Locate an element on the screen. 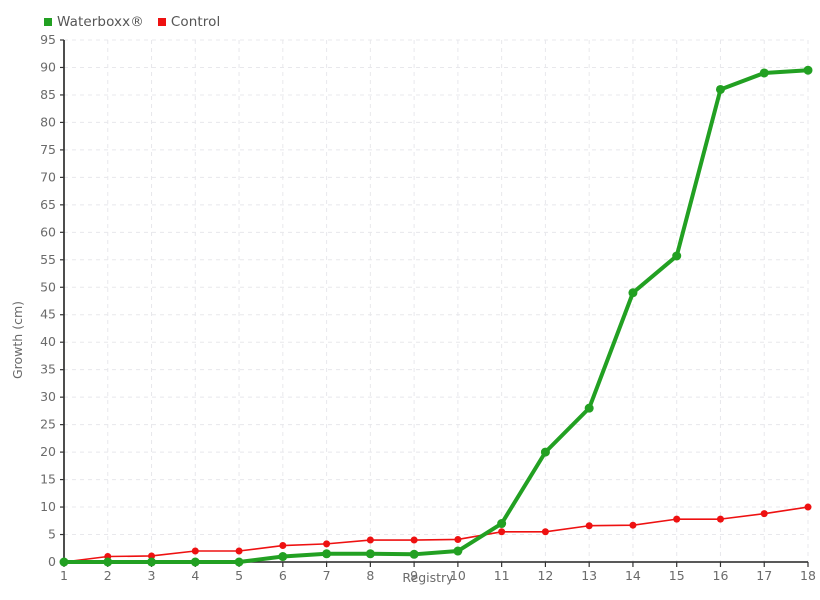 The image size is (820, 600). x-tick-label: 10 is located at coordinates (458, 575).